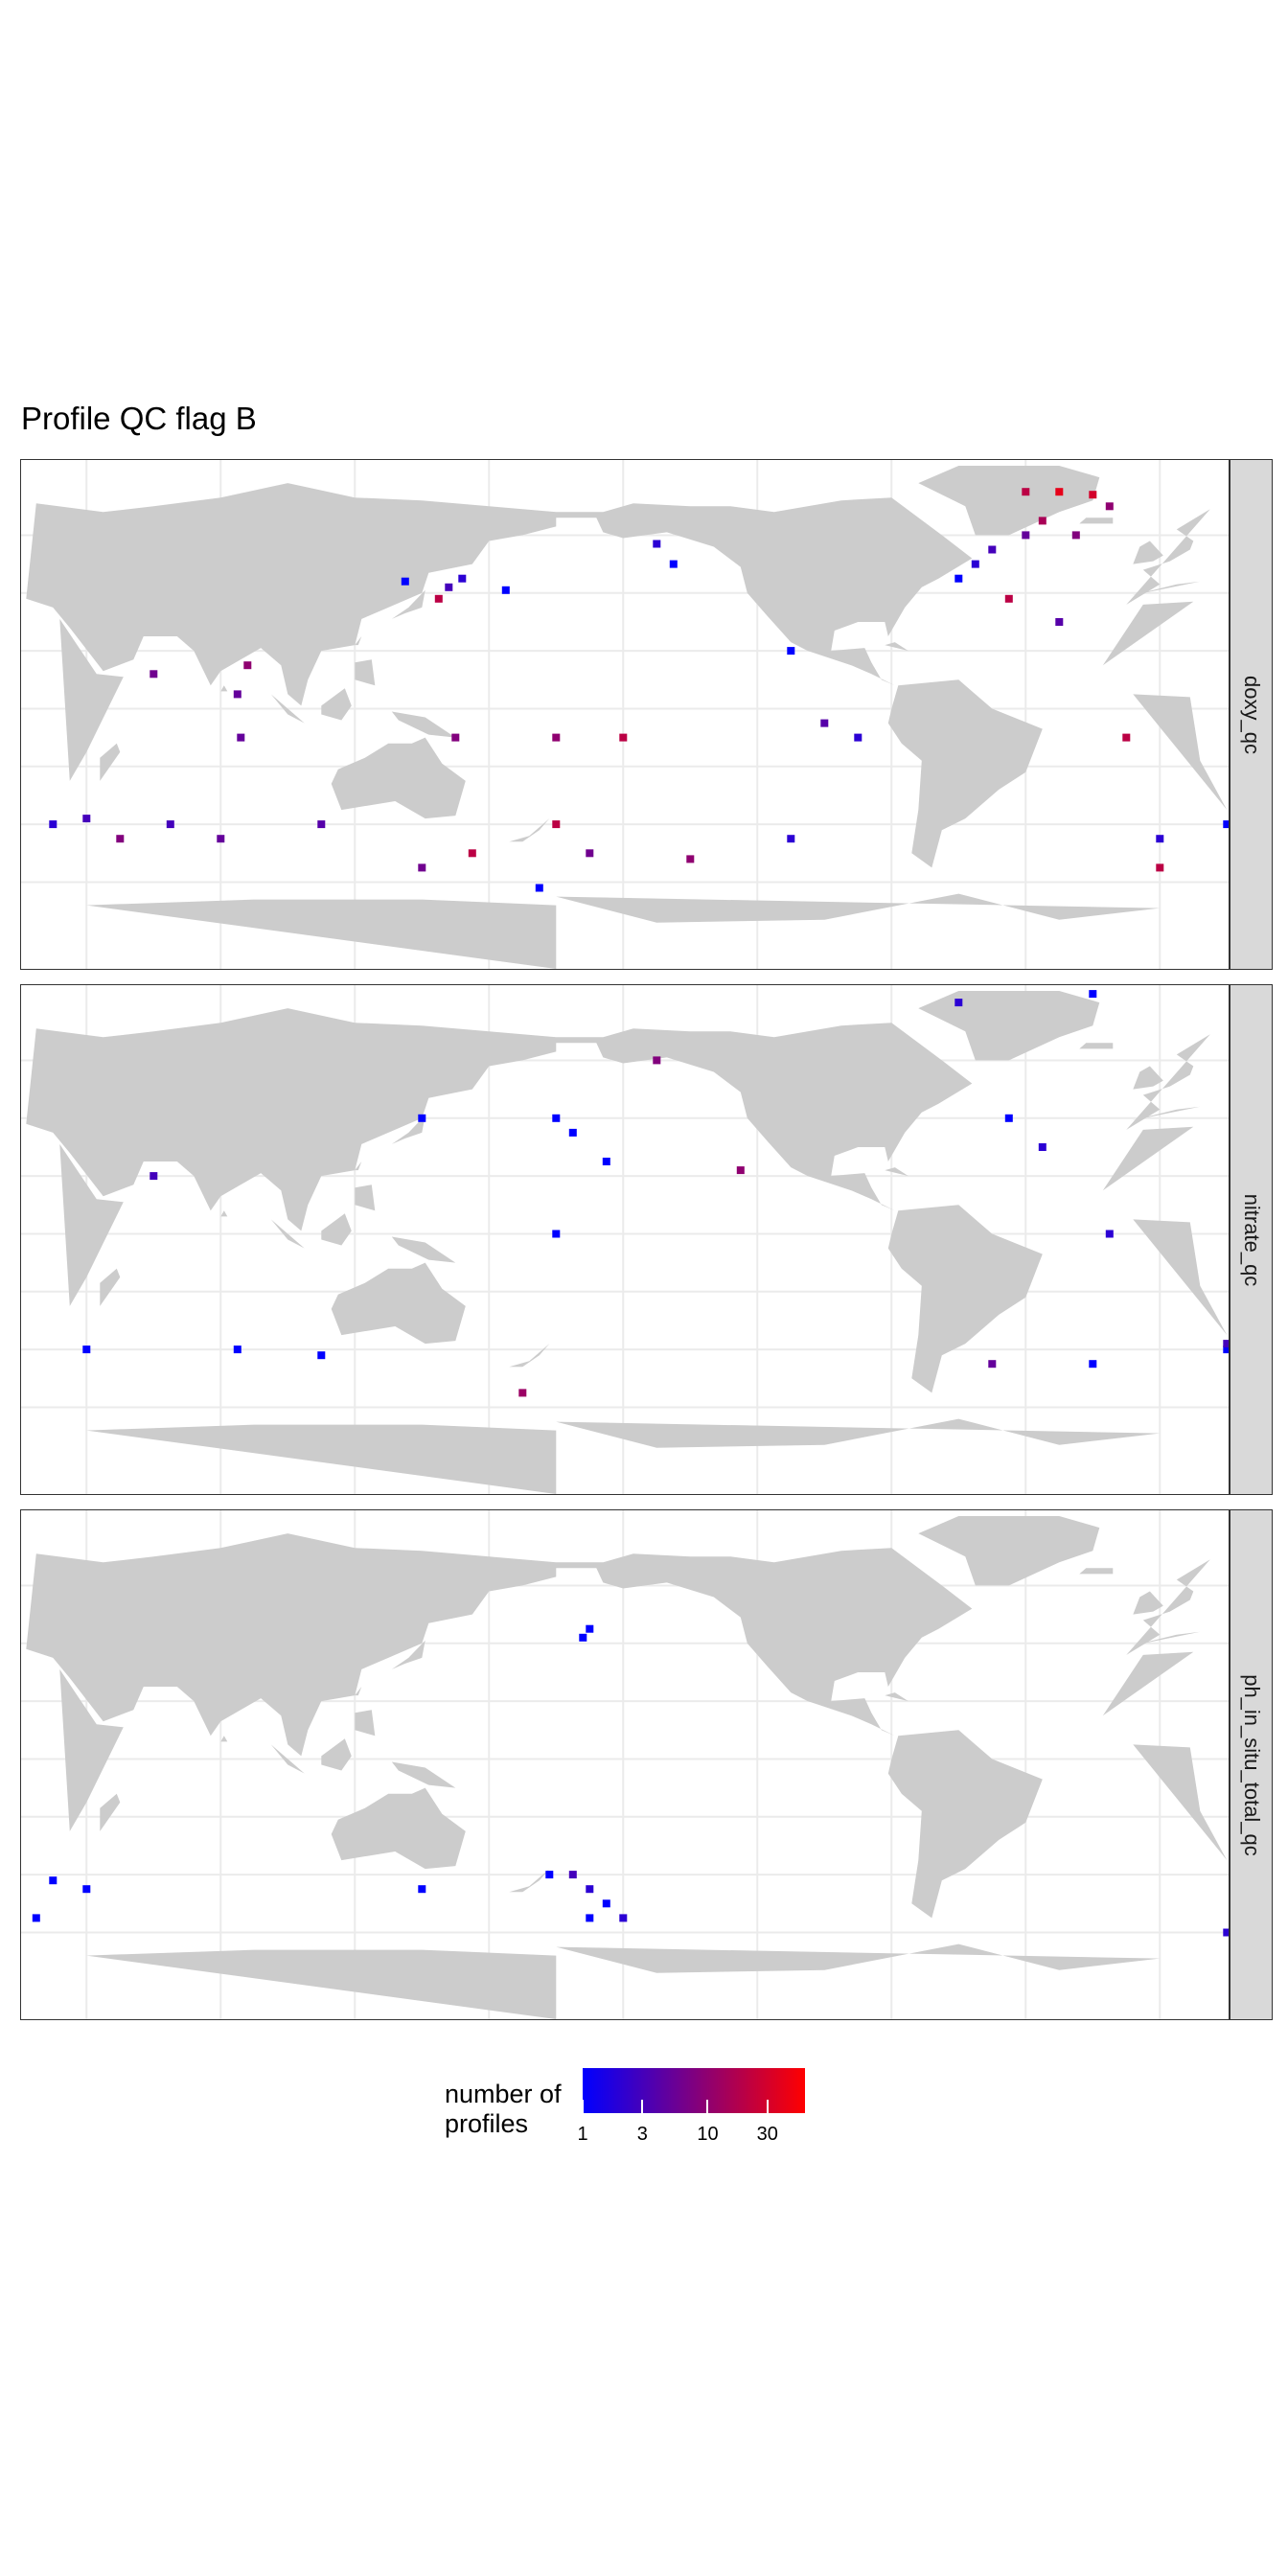 The height and width of the screenshot is (2576, 1288). I want to click on facet-label: nitrate_qc, so click(1251, 1239).